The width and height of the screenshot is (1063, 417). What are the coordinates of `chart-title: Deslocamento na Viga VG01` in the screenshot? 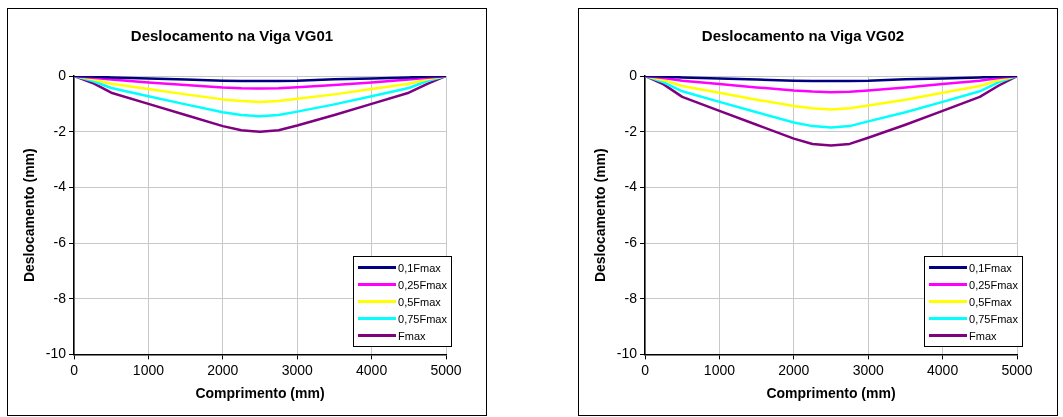 It's located at (232, 36).